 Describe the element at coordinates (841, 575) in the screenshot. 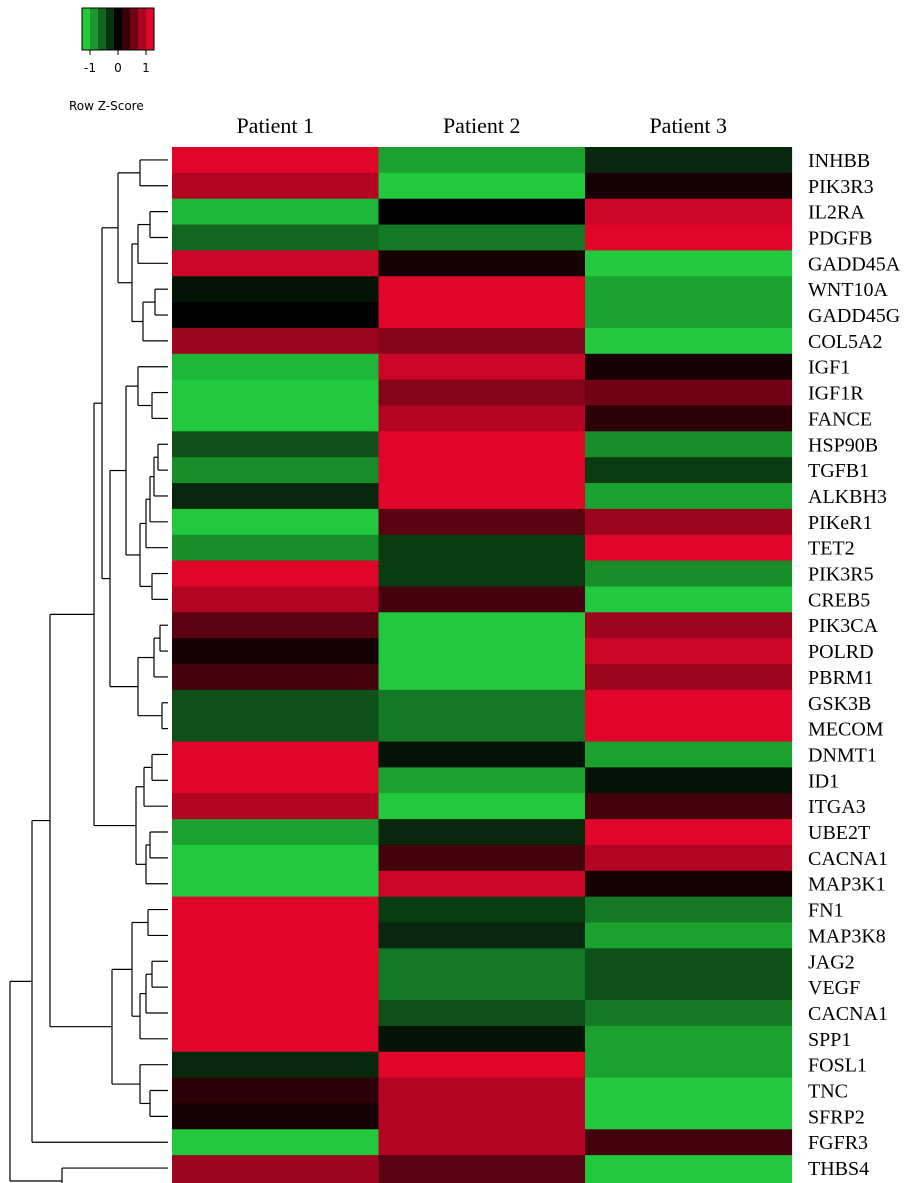

I see `row-label: PIK3R5` at that location.